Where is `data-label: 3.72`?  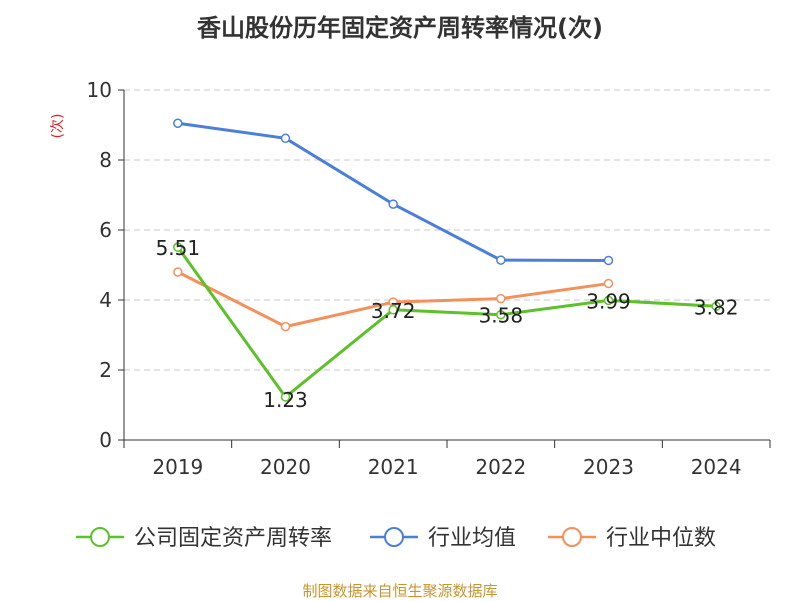 data-label: 3.72 is located at coordinates (393, 311).